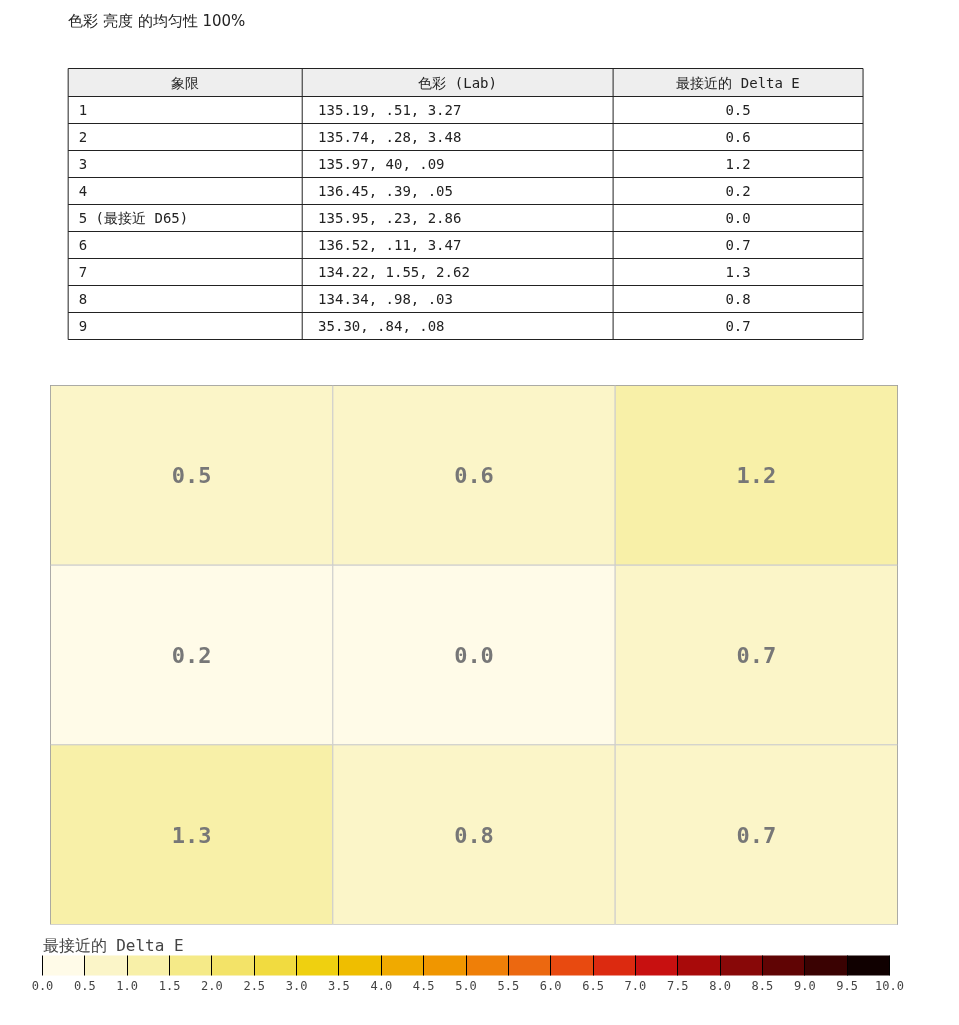 This screenshot has height=1025, width=959. Describe the element at coordinates (83, 110) in the screenshot. I see `text: 1` at that location.